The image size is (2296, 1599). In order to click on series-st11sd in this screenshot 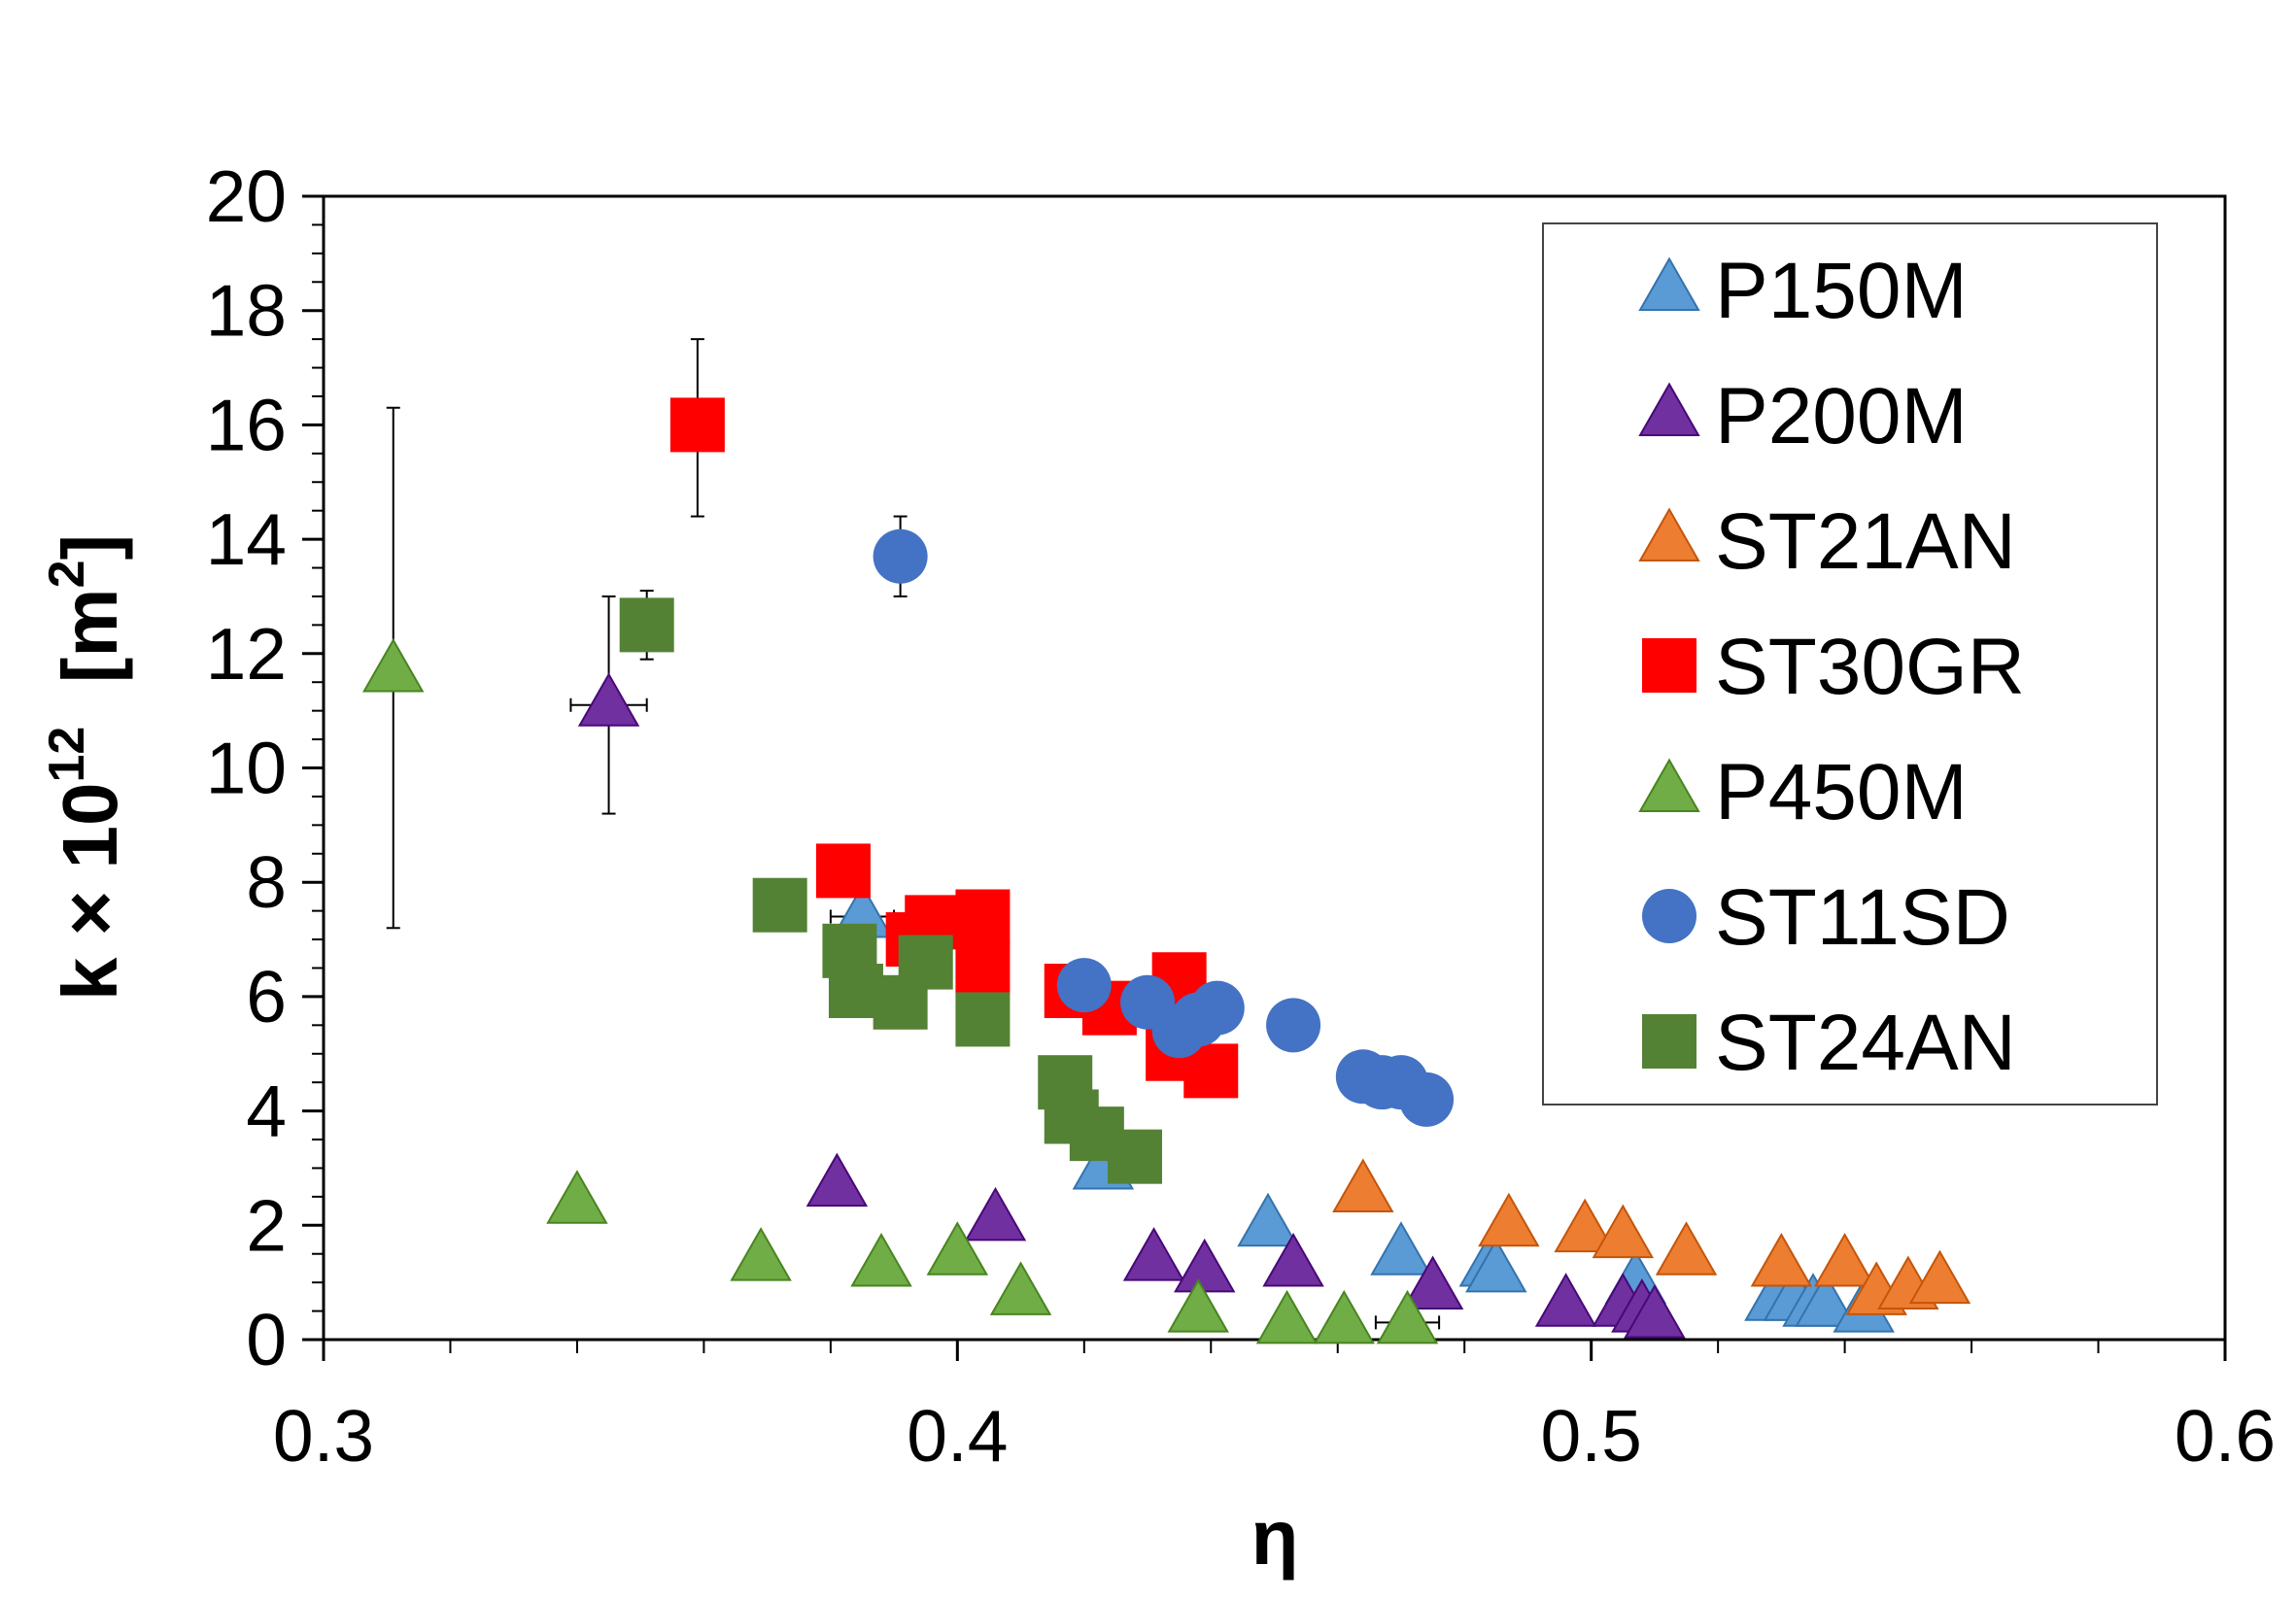, I will do `click(1164, 827)`.